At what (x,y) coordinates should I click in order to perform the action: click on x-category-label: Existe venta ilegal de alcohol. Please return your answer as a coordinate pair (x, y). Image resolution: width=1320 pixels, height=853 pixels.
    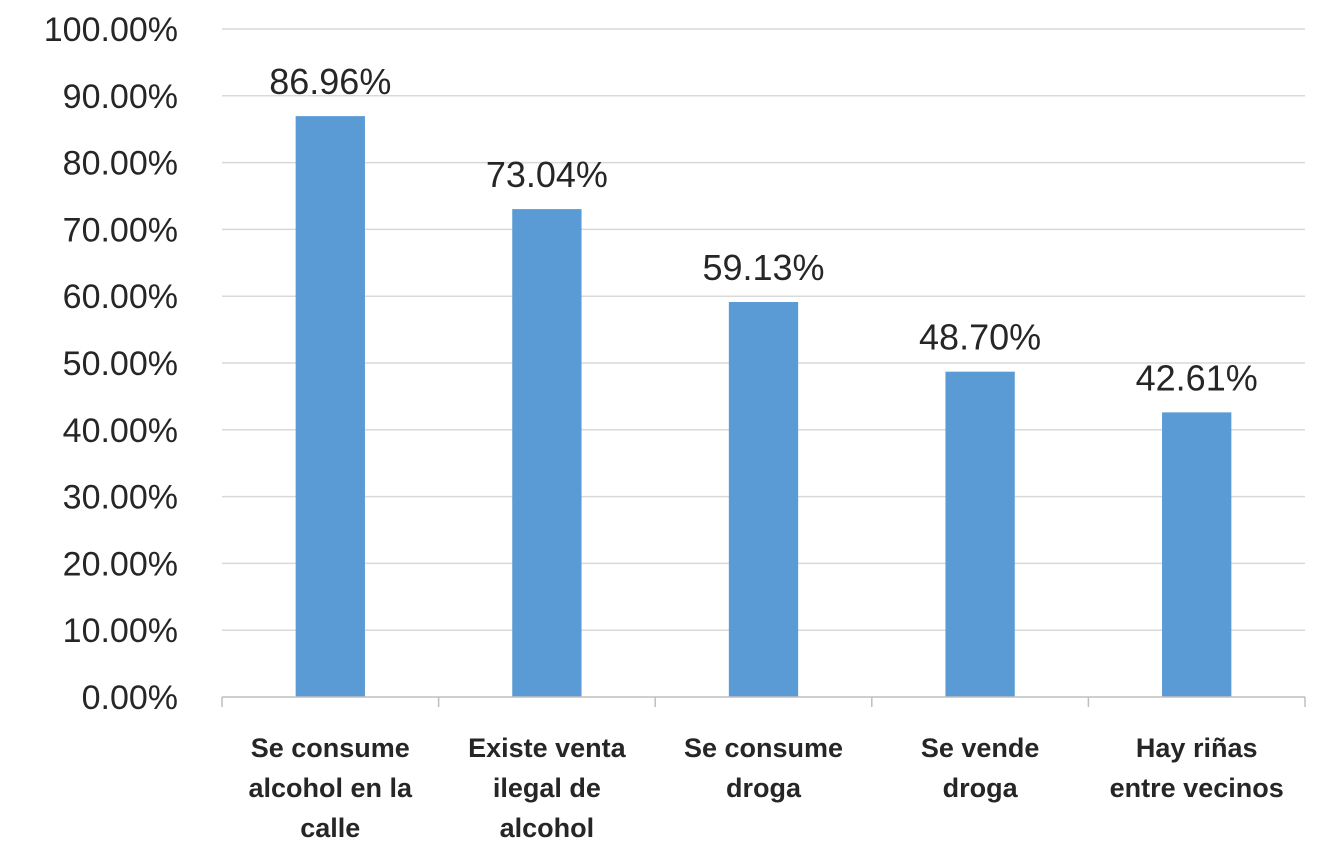
    Looking at the image, I should click on (547, 788).